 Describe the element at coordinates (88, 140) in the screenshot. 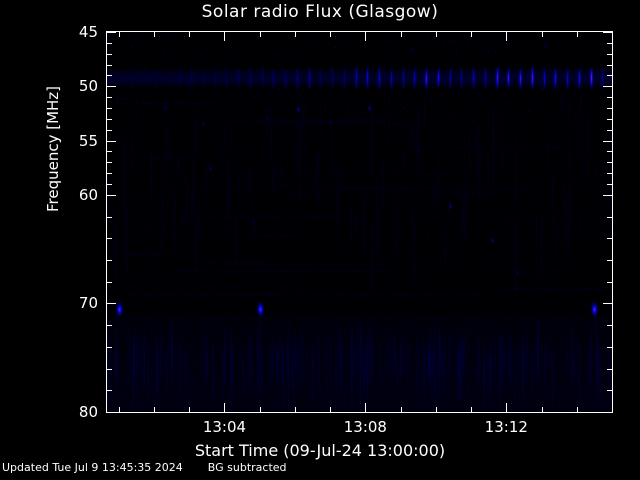

I see `y-tick-label: 55` at that location.